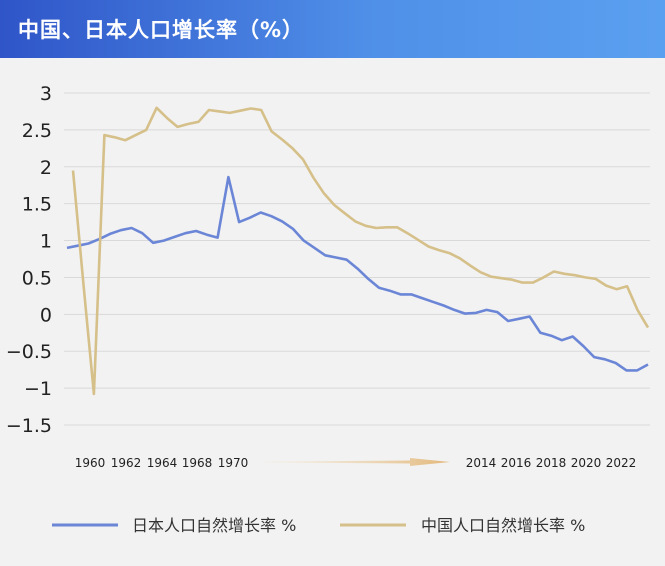 The width and height of the screenshot is (665, 566). What do you see at coordinates (332, 29) in the screenshot?
I see `chart-header: 中国、日本人口增长率（%）` at bounding box center [332, 29].